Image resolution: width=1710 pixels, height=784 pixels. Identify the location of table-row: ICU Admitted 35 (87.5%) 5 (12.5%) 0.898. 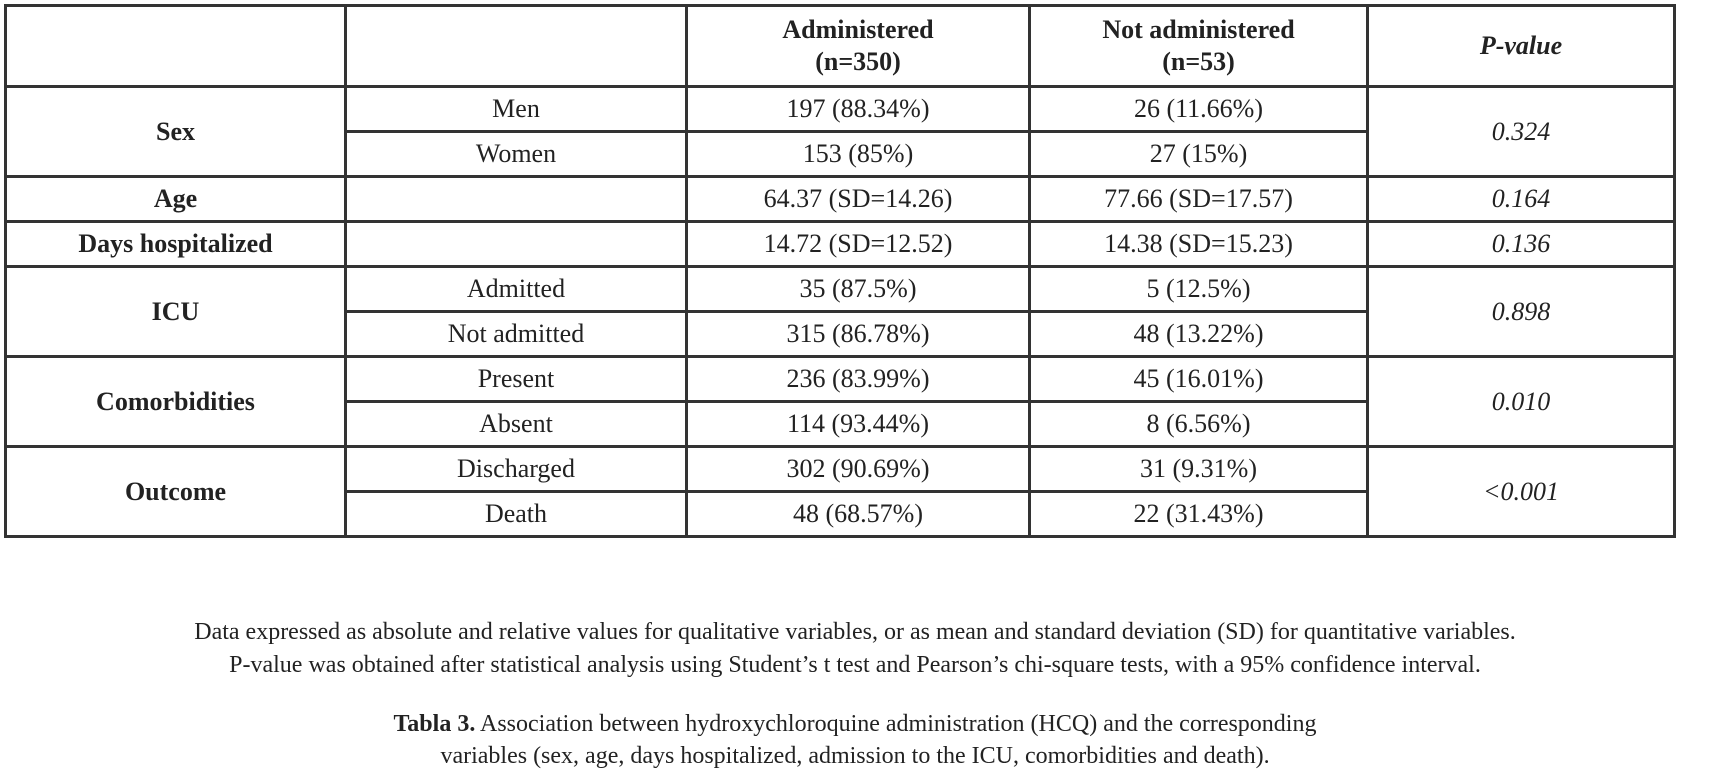
(840, 311).